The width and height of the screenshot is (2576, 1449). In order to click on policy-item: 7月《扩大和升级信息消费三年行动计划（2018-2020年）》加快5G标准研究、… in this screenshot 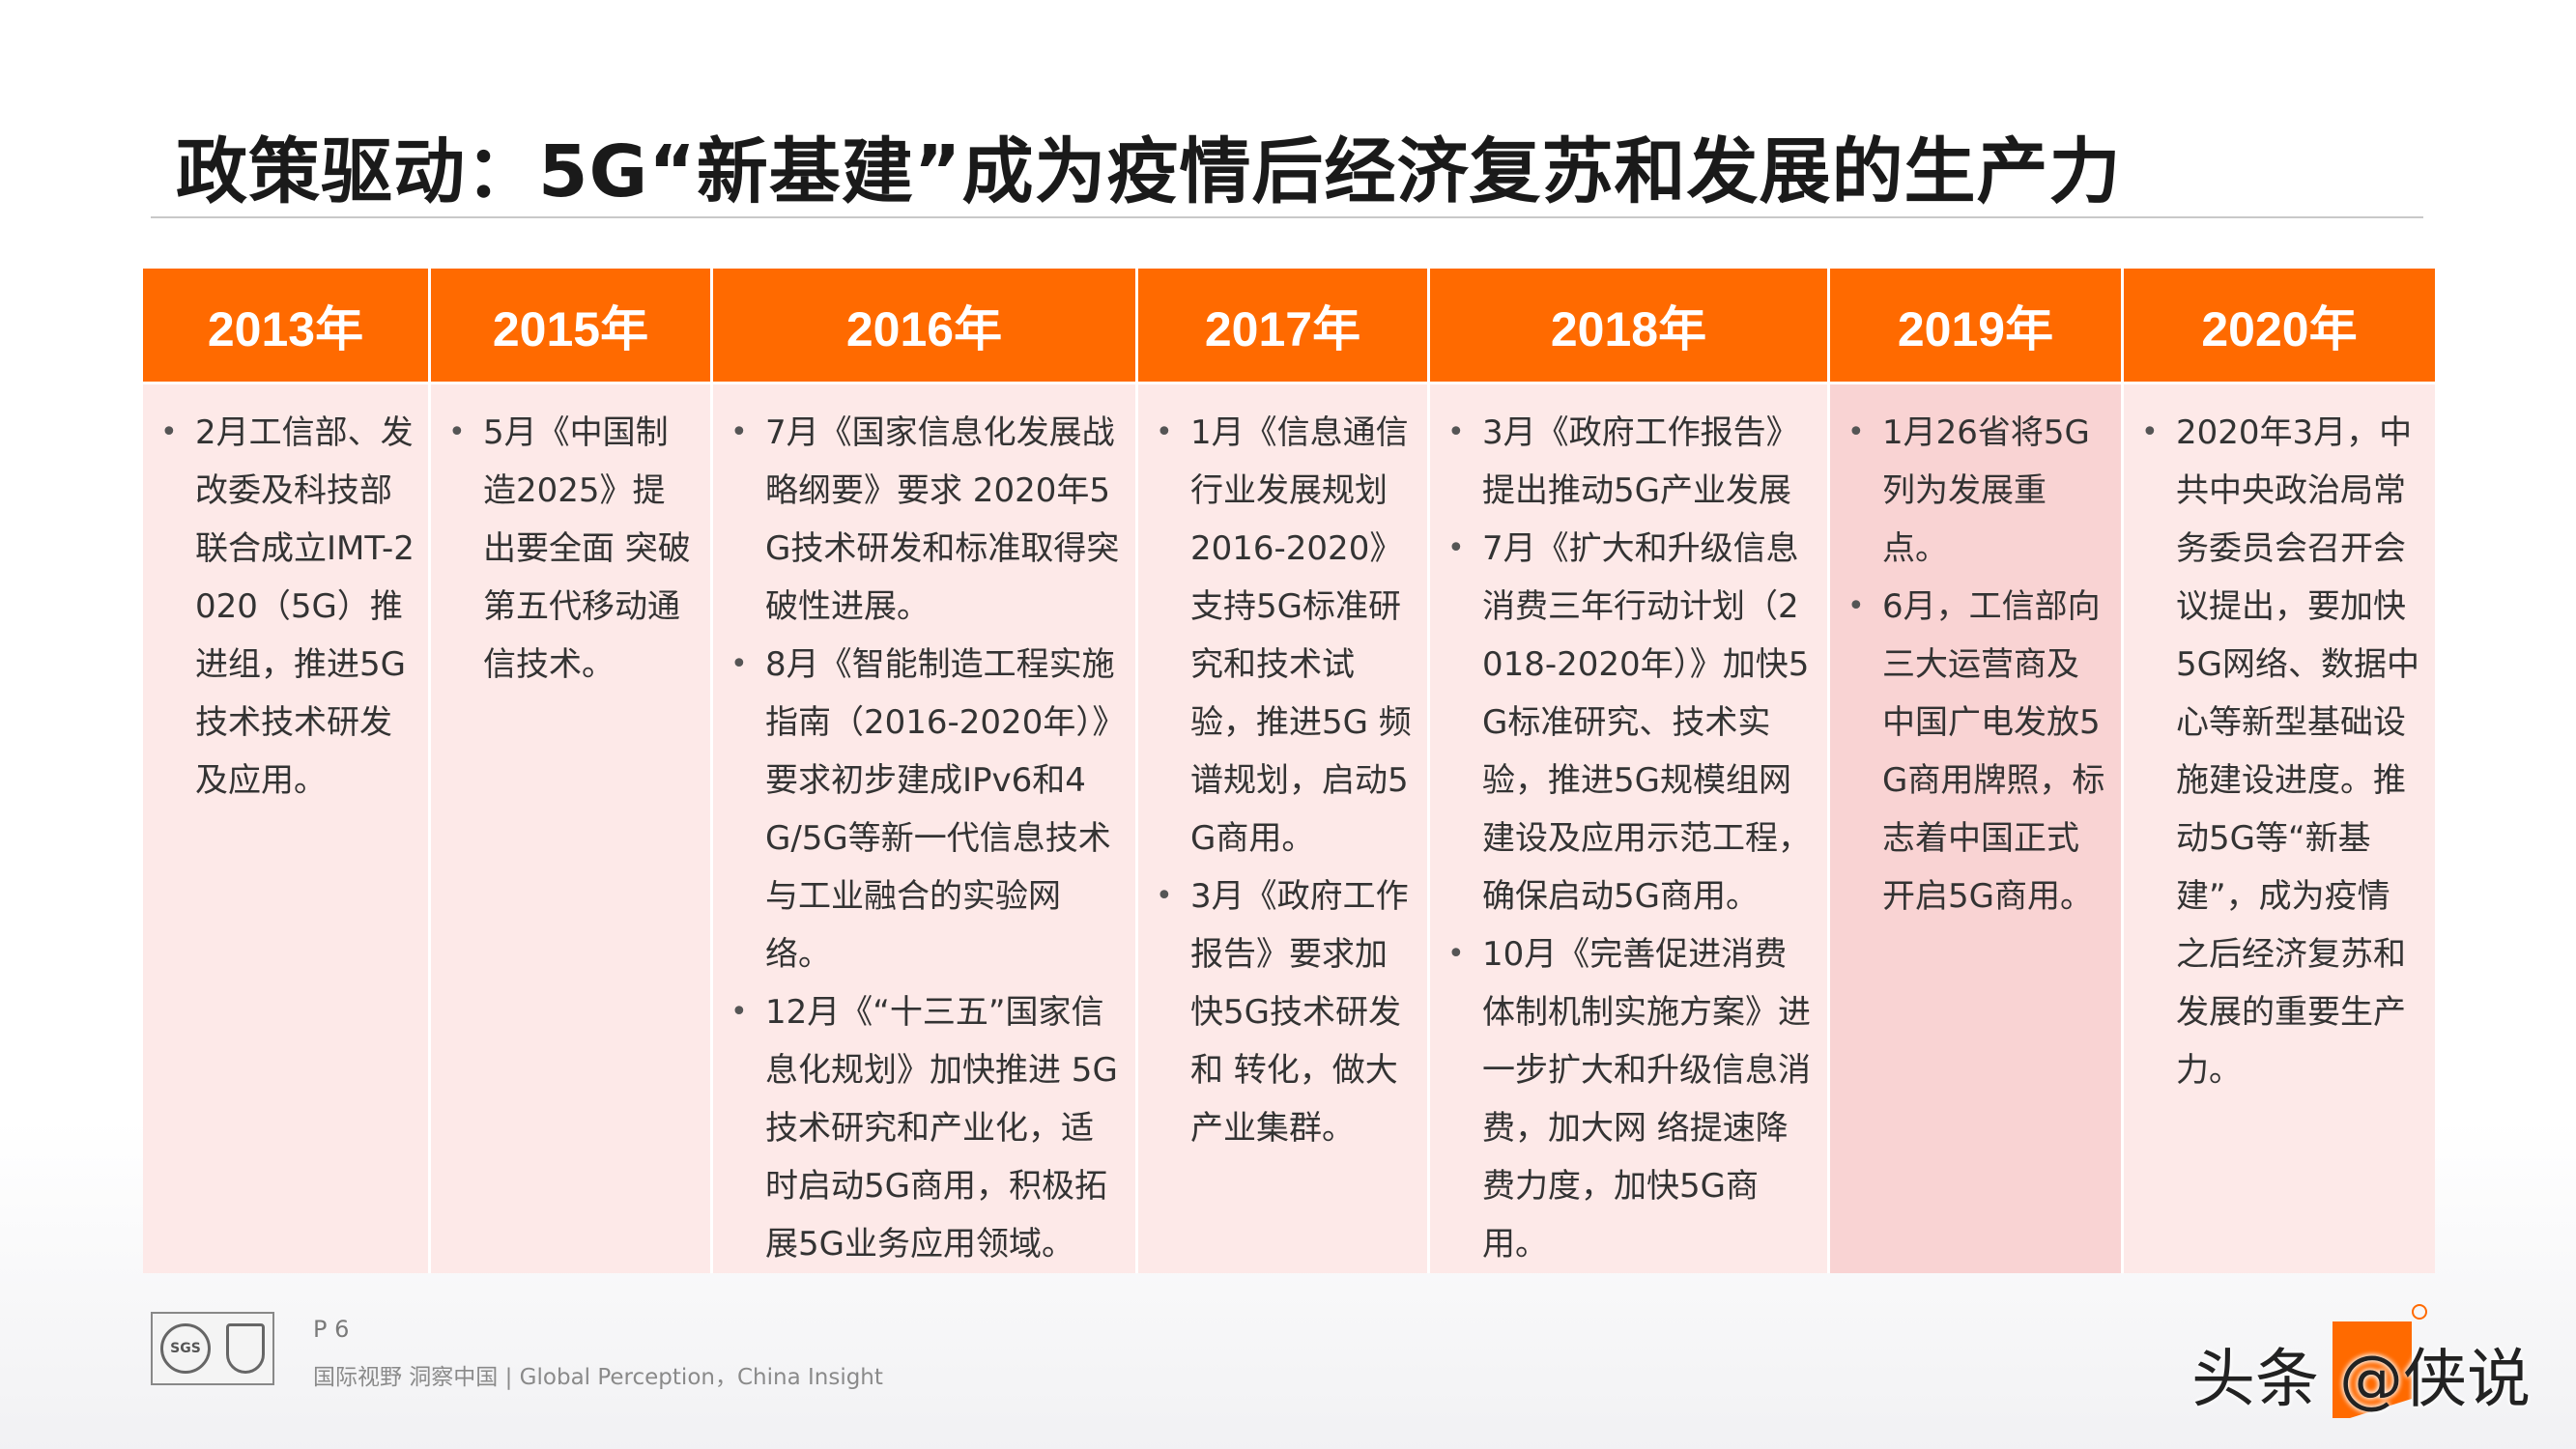, I will do `click(1629, 722)`.